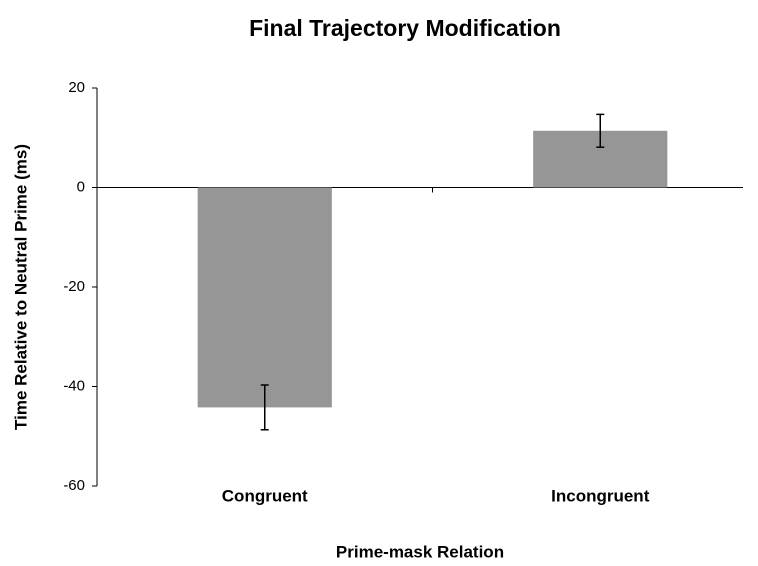  What do you see at coordinates (74, 385) in the screenshot?
I see `y-tick-label: -40` at bounding box center [74, 385].